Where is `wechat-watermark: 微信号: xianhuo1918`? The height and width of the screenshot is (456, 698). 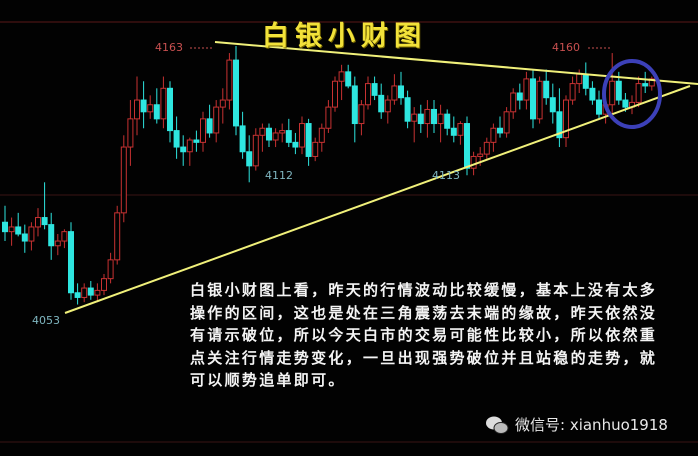
wechat-watermark: 微信号: xianhuo1918 is located at coordinates (576, 424).